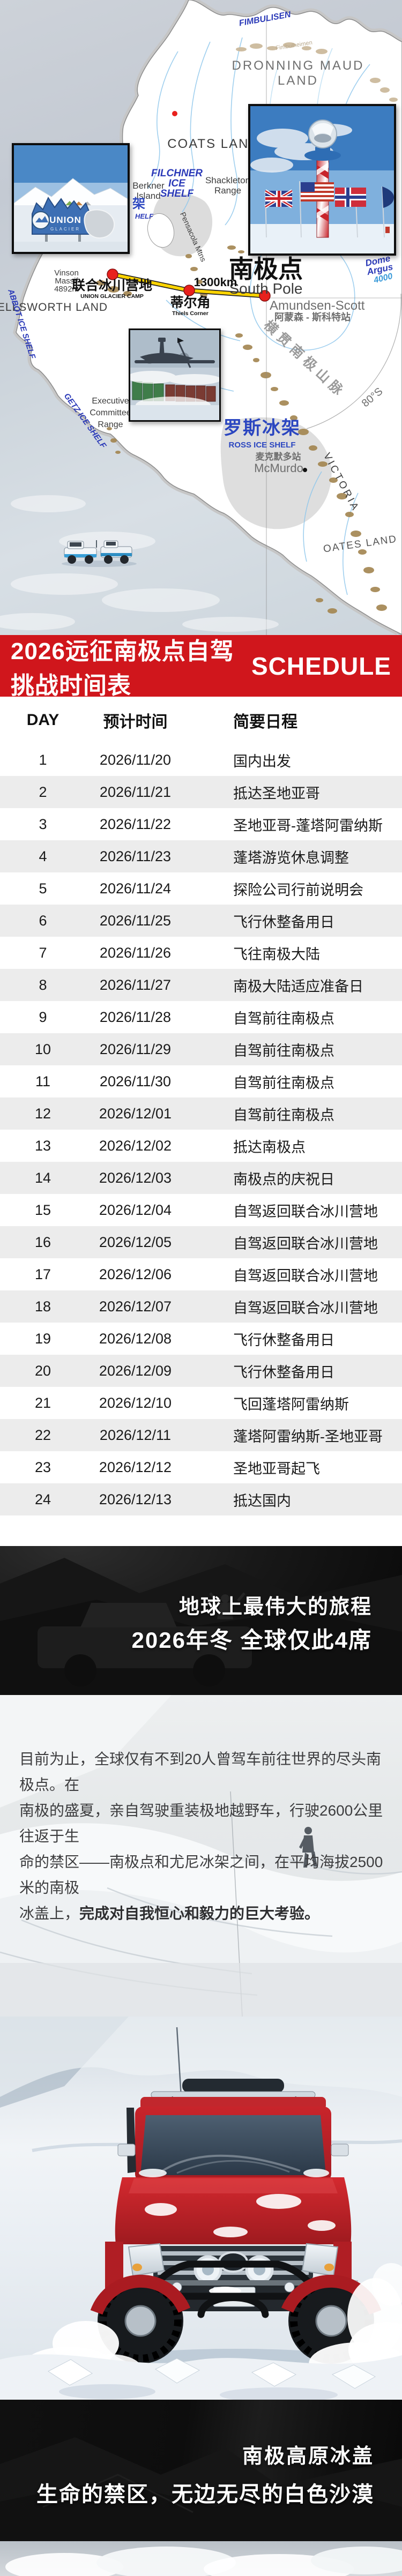 The height and width of the screenshot is (2576, 402). Describe the element at coordinates (262, 428) in the screenshot. I see `label-ross-cn: 罗斯冰架` at that location.